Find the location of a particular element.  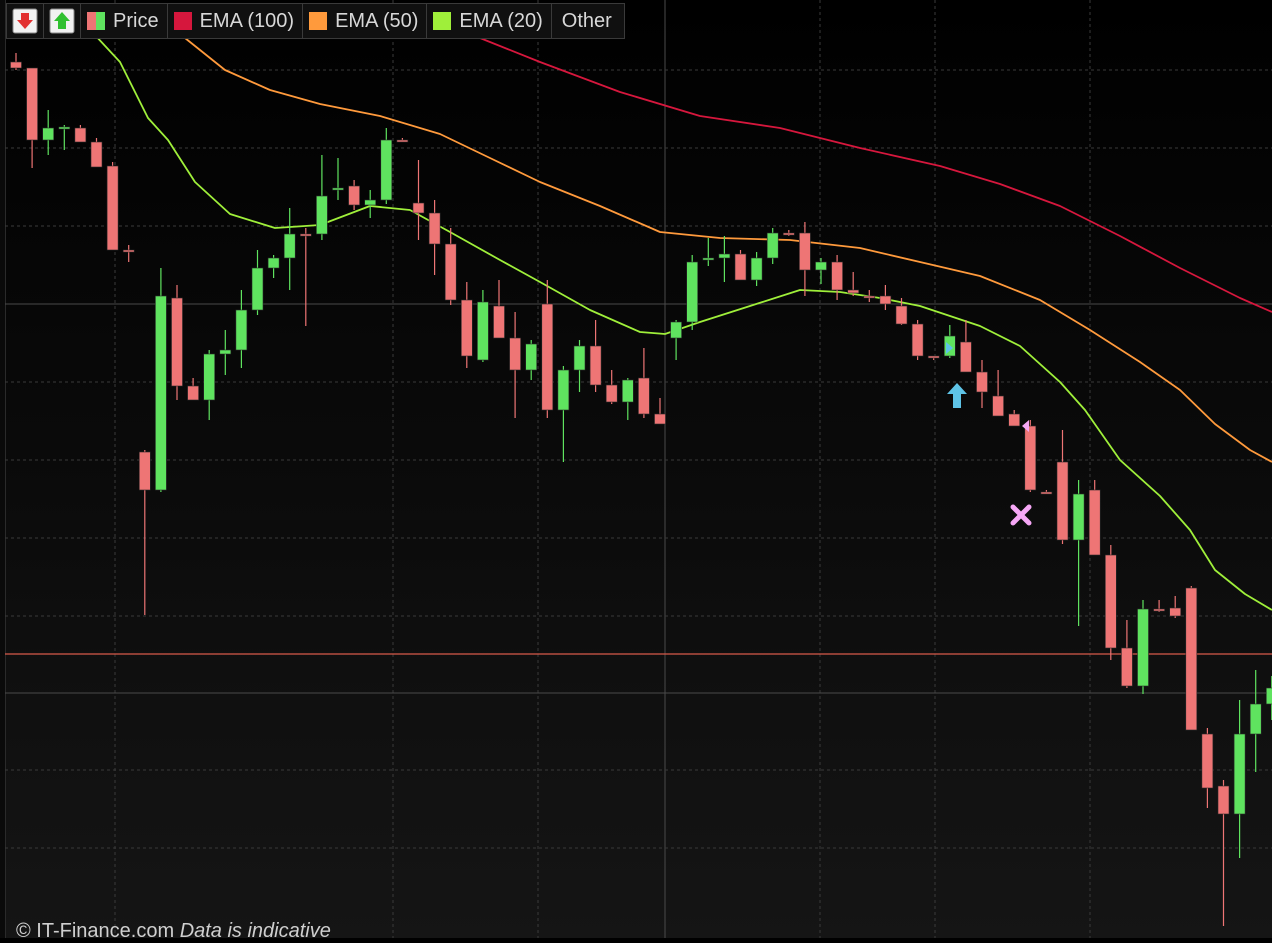

legend-ema-100: EMA (100) is located at coordinates (235, 21).